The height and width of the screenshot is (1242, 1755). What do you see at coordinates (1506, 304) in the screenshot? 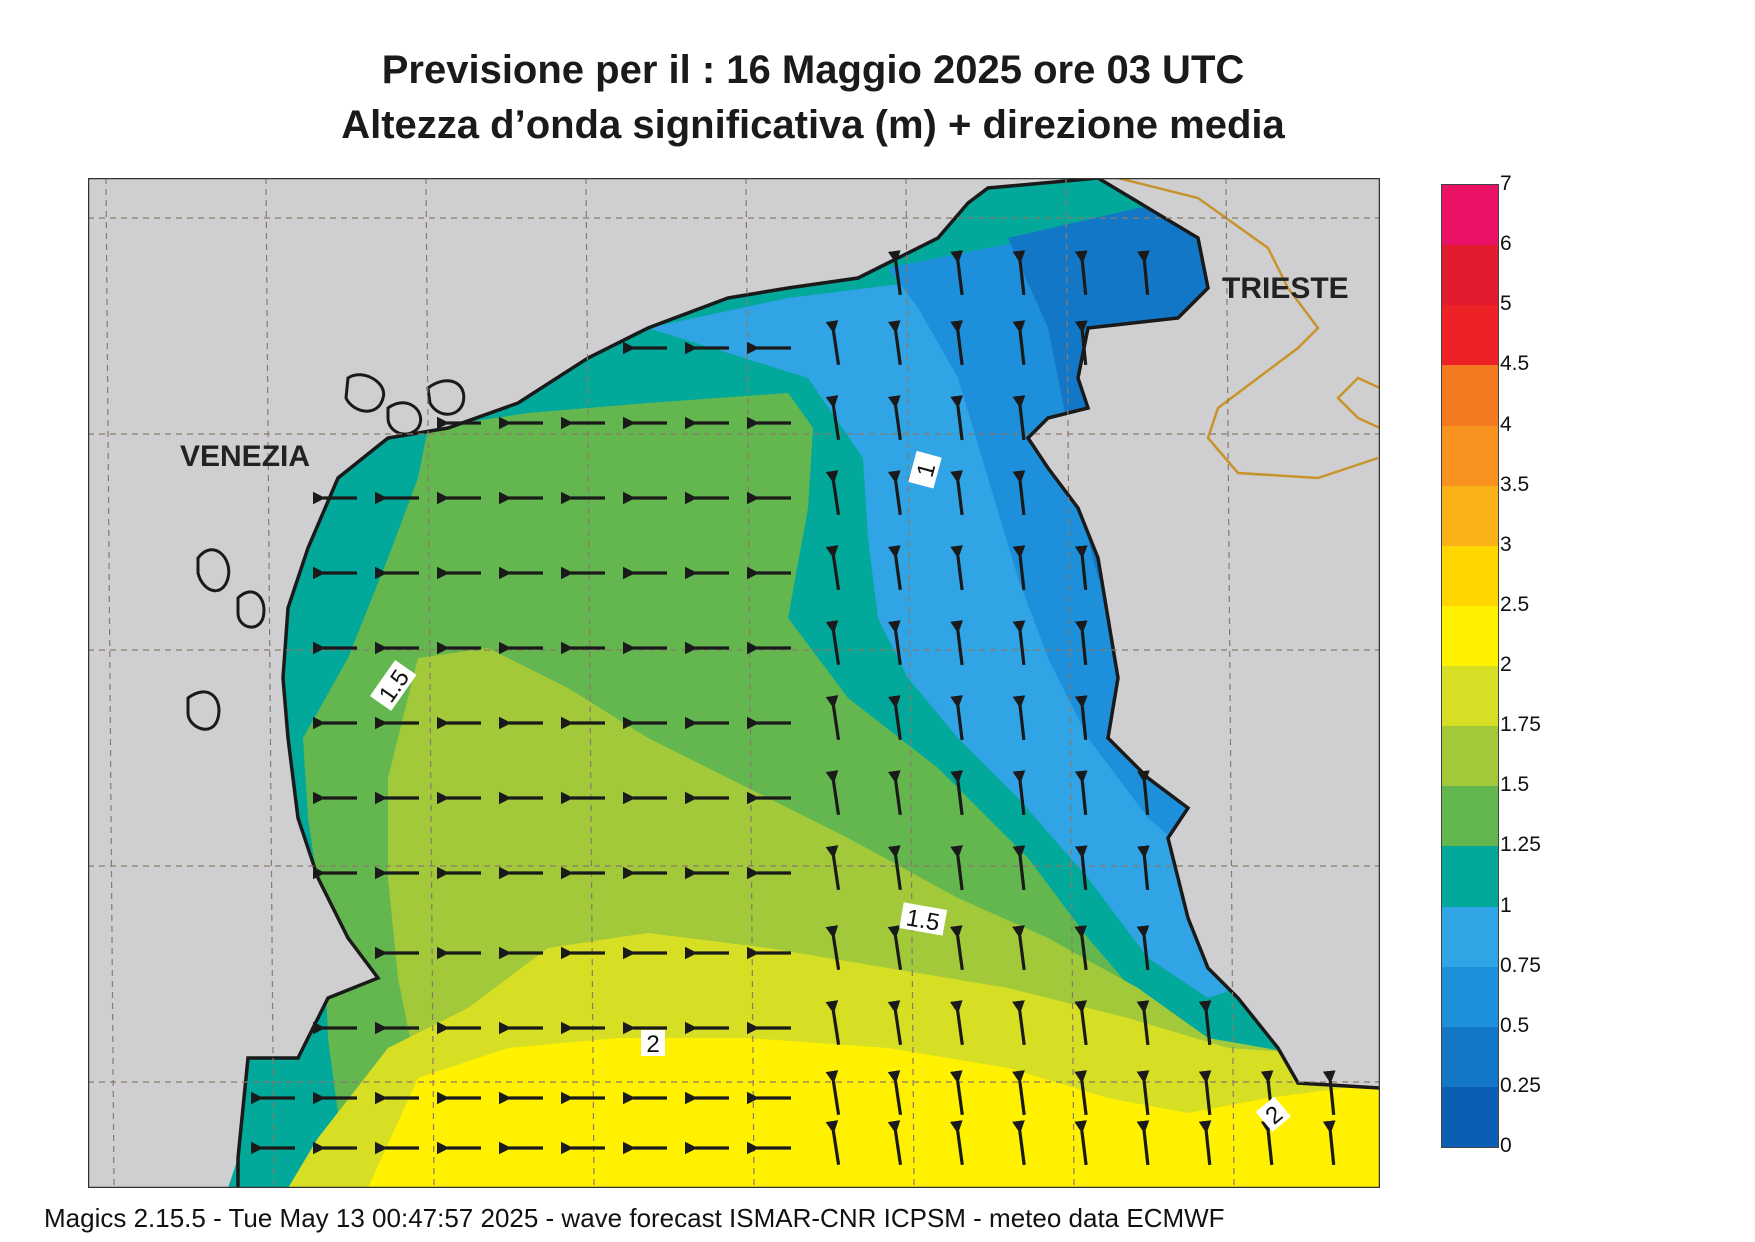
I see `legend-tick-label: 5` at bounding box center [1506, 304].